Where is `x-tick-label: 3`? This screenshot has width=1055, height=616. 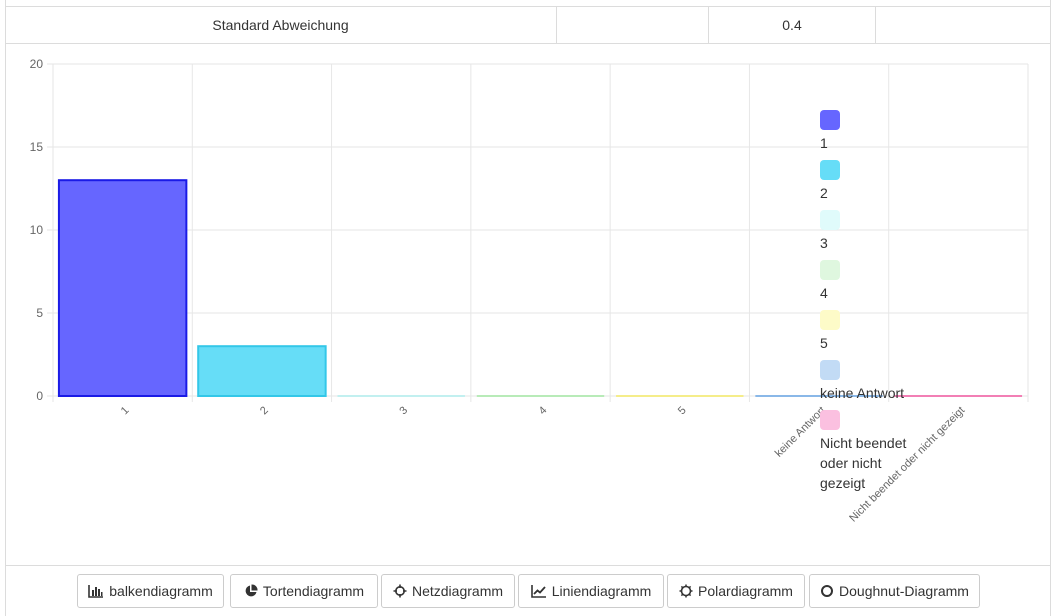 x-tick-label: 3 is located at coordinates (403, 410).